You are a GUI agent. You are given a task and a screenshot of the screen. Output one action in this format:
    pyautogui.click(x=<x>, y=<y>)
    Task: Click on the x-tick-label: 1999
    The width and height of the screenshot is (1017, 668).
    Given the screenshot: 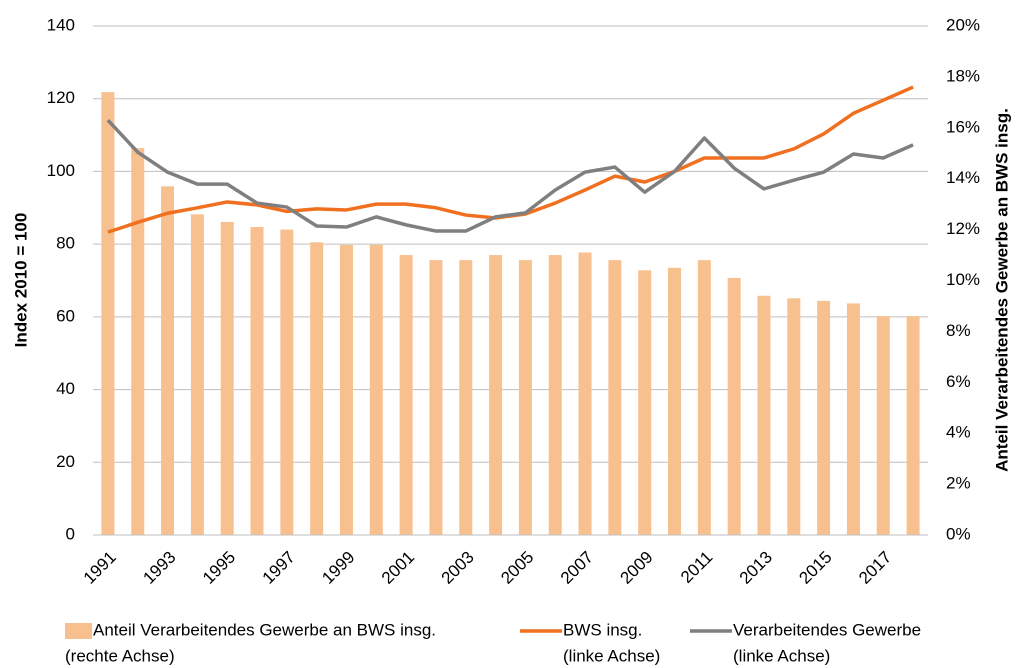 What is the action you would take?
    pyautogui.click(x=338, y=568)
    